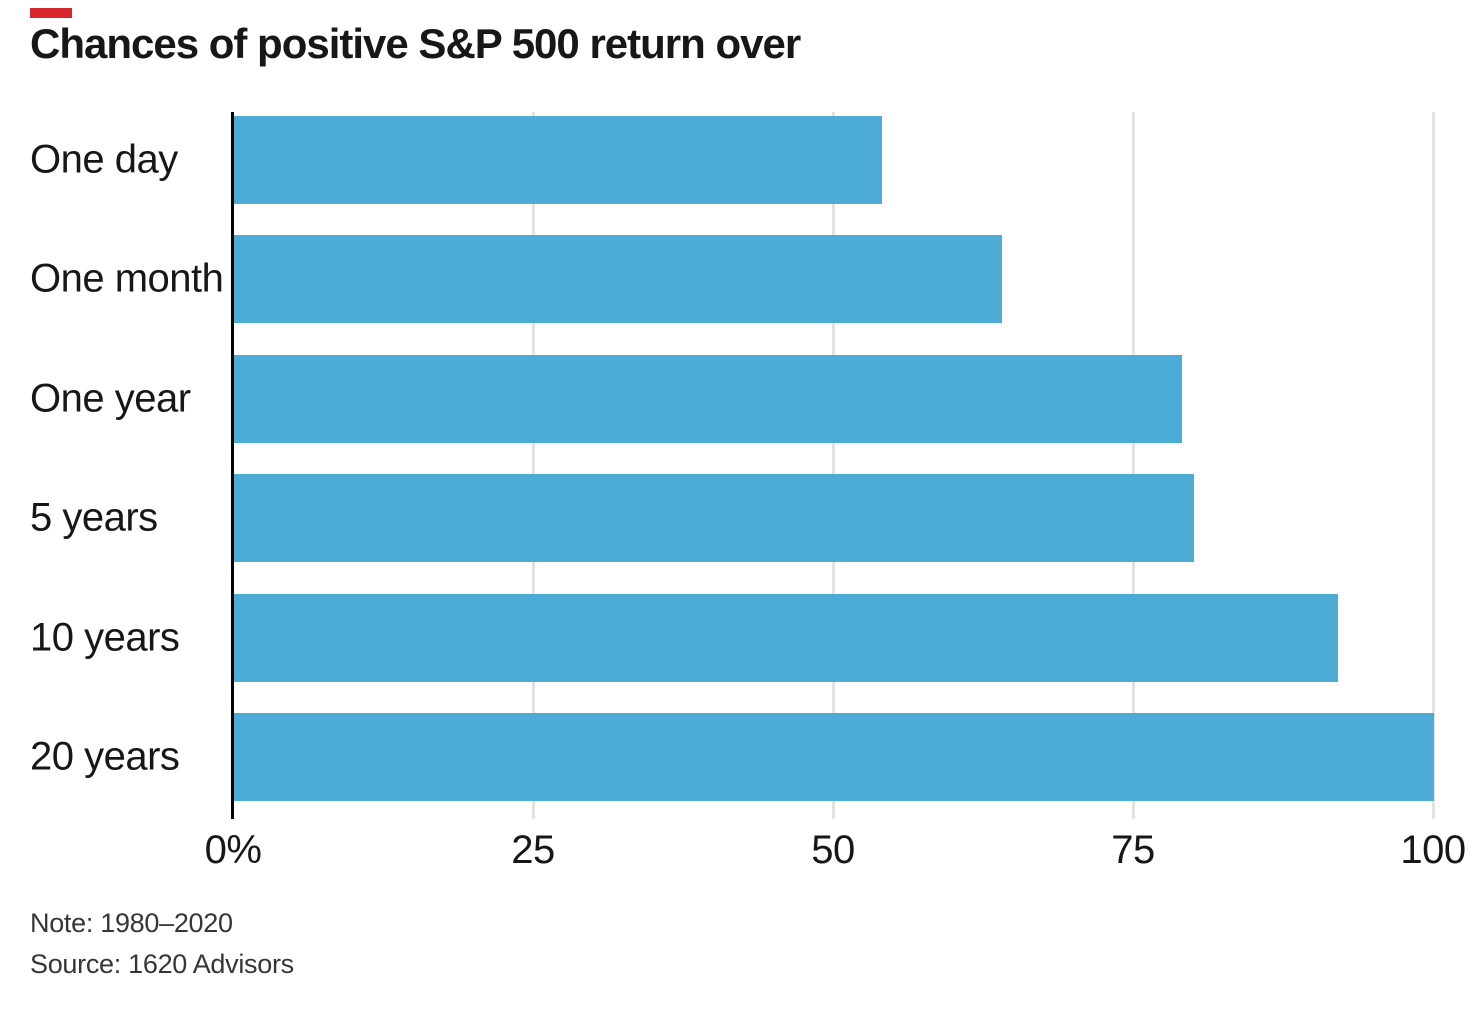 This screenshot has height=1010, width=1478. I want to click on category-label-one-year: One year, so click(110, 398).